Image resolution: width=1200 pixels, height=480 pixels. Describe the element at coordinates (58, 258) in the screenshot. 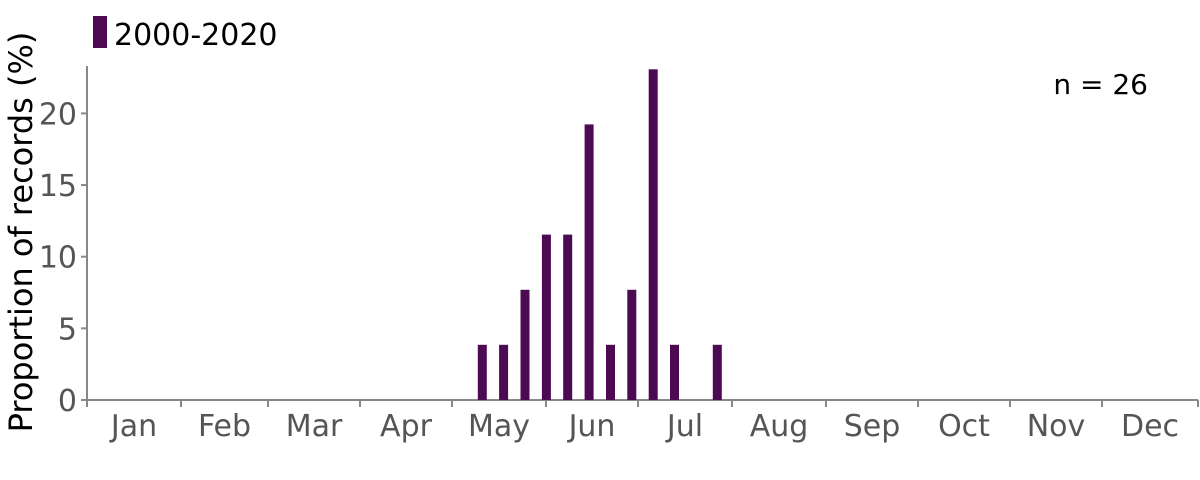

I see `y-tick-label: 10` at that location.